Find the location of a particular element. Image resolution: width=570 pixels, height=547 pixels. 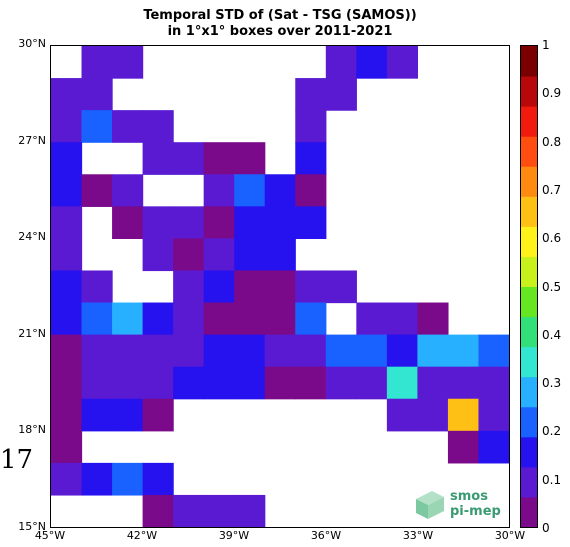

lat-tick-label: 21°N is located at coordinates (32, 333).